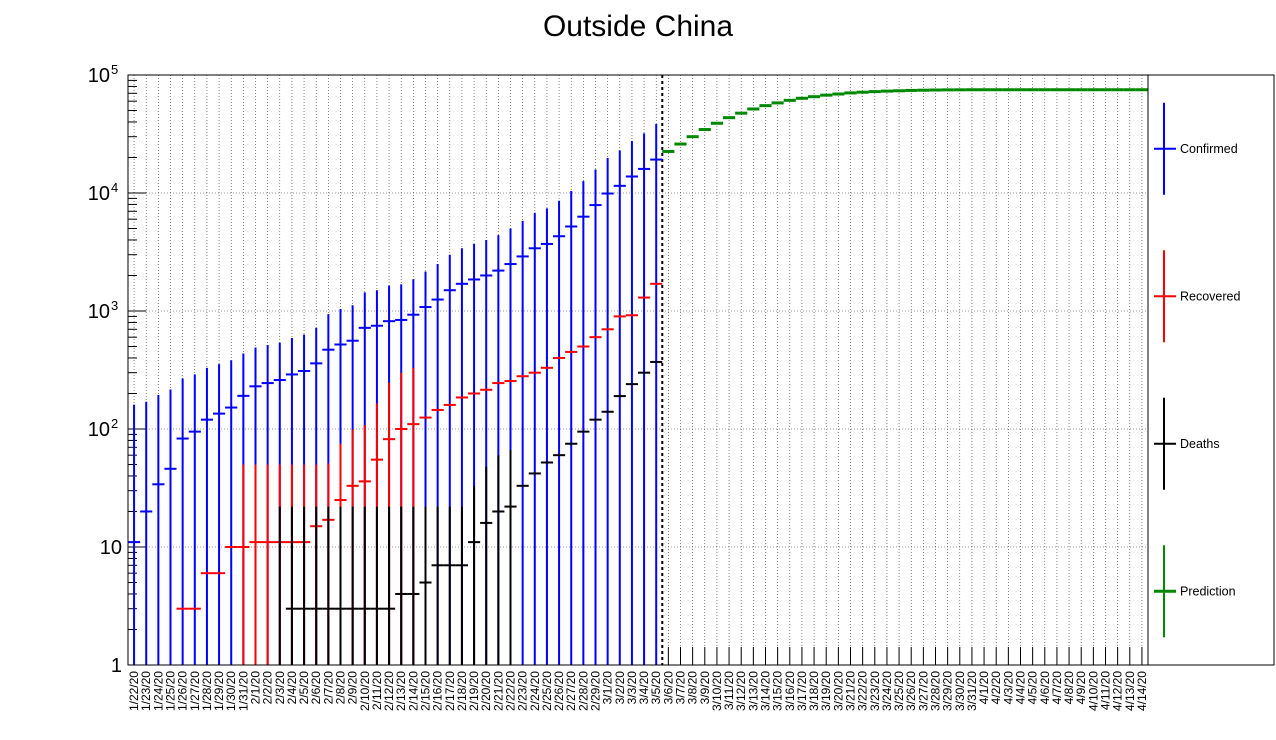  Describe the element at coordinates (693, 688) in the screenshot. I see `x-tick-label: 3/8/20` at that location.